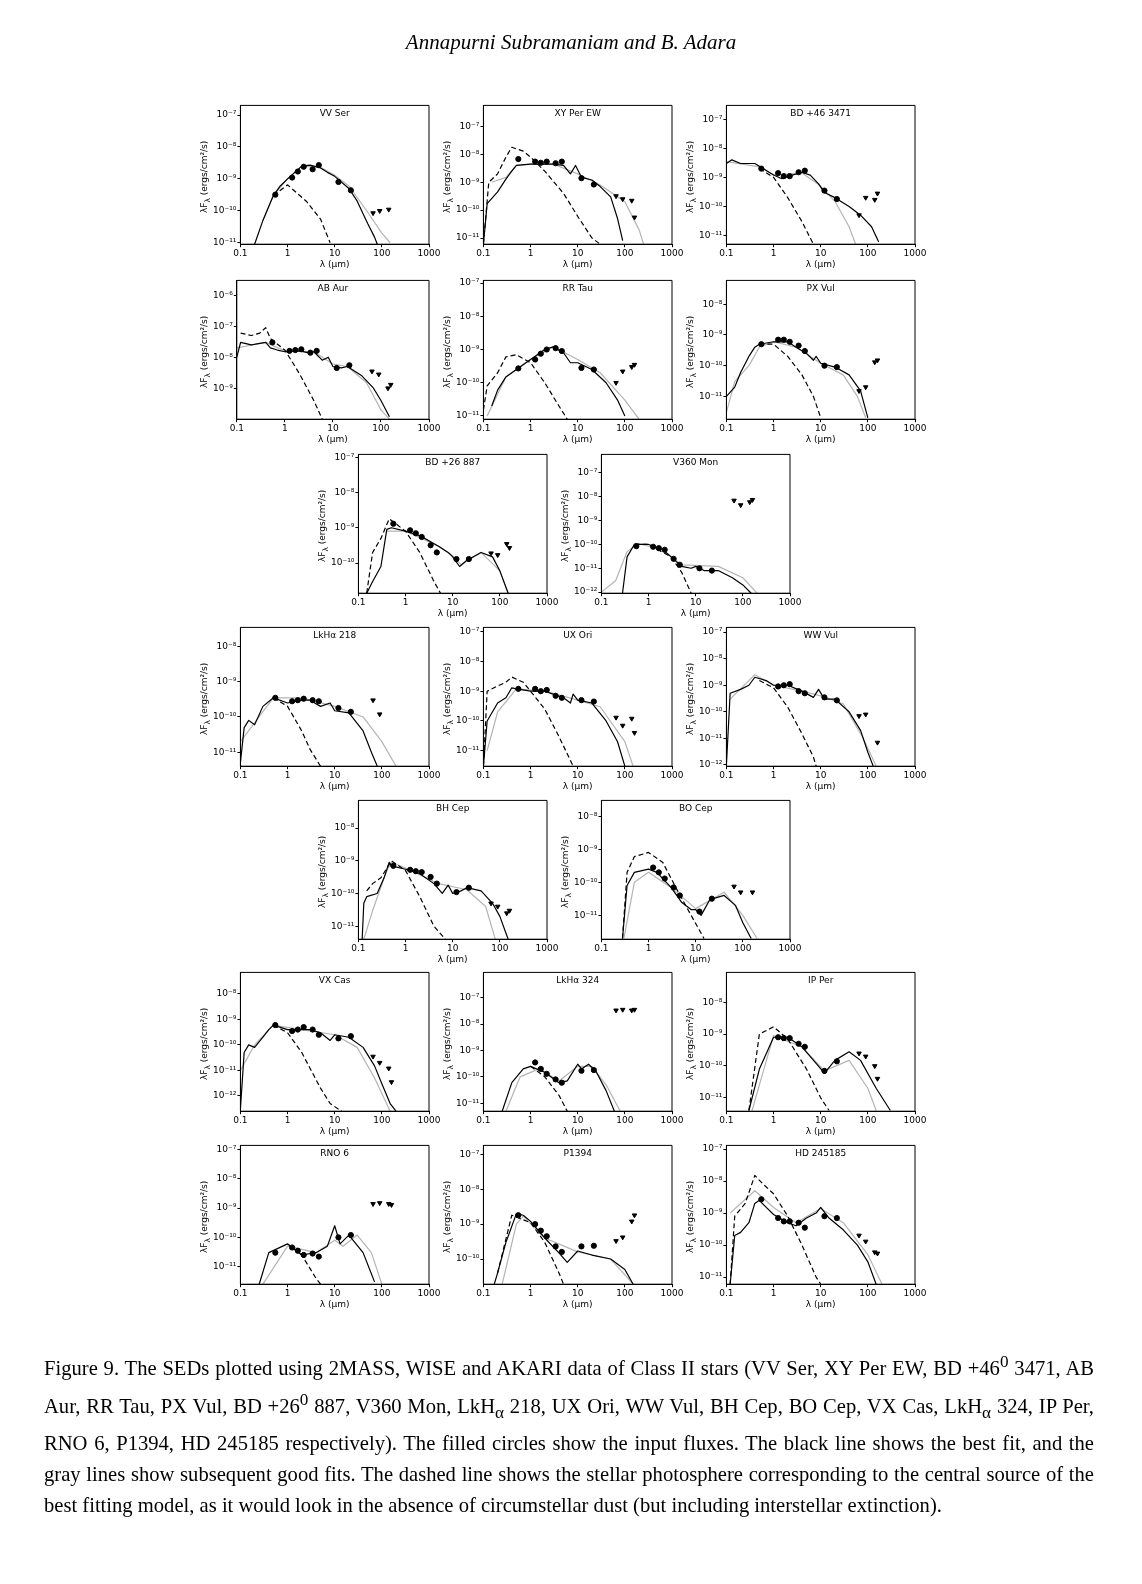 This screenshot has width=1142, height=1584. Describe the element at coordinates (695, 808) in the screenshot. I see `chart-title: BO Cep` at that location.